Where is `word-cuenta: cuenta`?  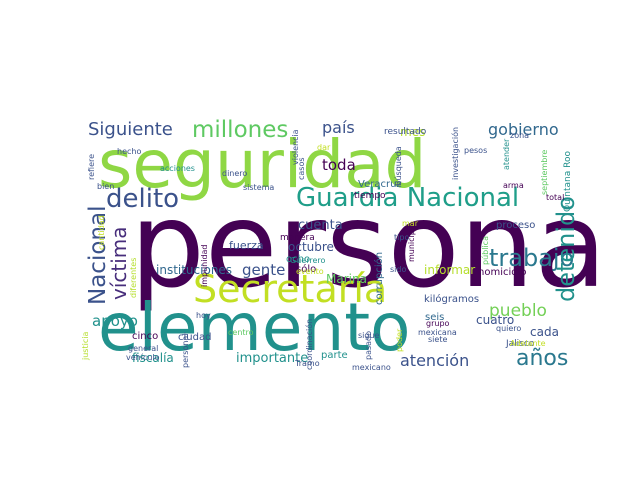
word-cuenta: cuenta is located at coordinates (320, 225).